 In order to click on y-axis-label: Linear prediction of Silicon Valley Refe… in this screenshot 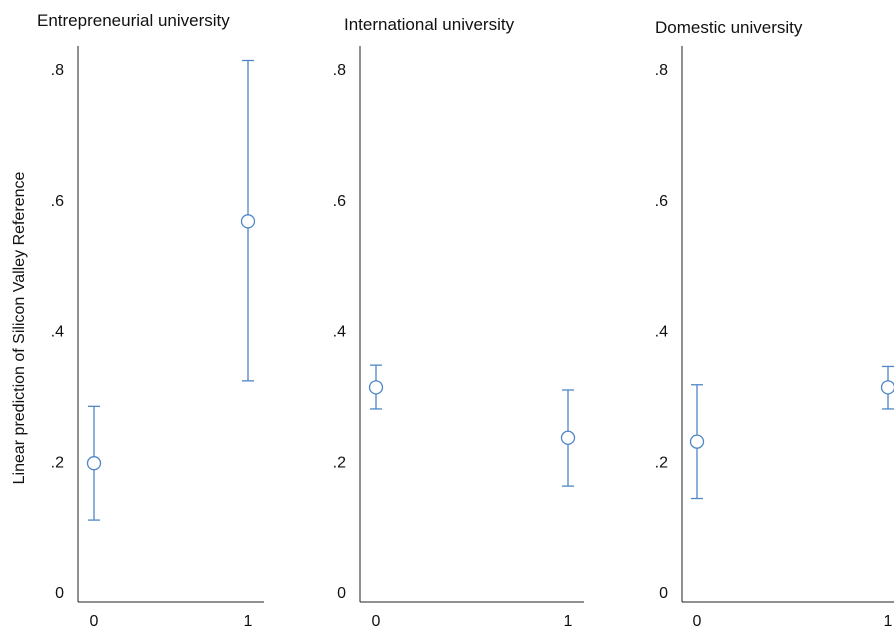, I will do `click(19, 328)`.